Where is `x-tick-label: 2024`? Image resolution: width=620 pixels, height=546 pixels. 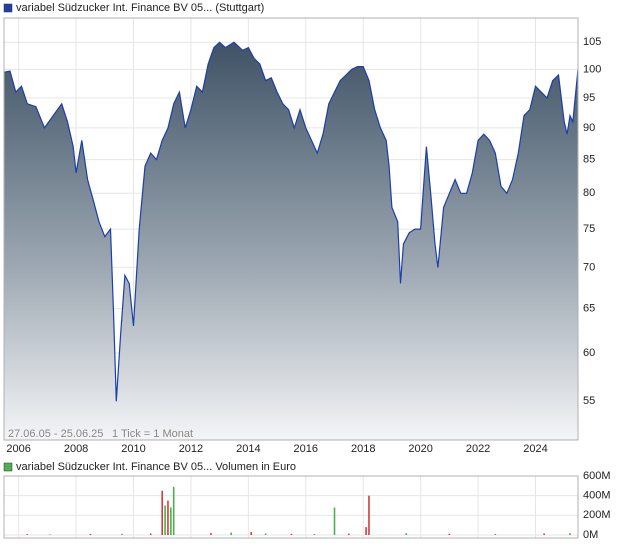
x-tick-label: 2024 is located at coordinates (535, 449).